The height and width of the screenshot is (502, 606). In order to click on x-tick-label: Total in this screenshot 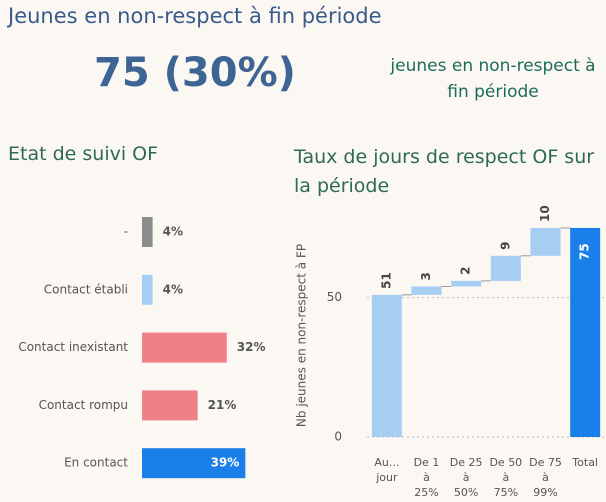, I will do `click(585, 462)`.